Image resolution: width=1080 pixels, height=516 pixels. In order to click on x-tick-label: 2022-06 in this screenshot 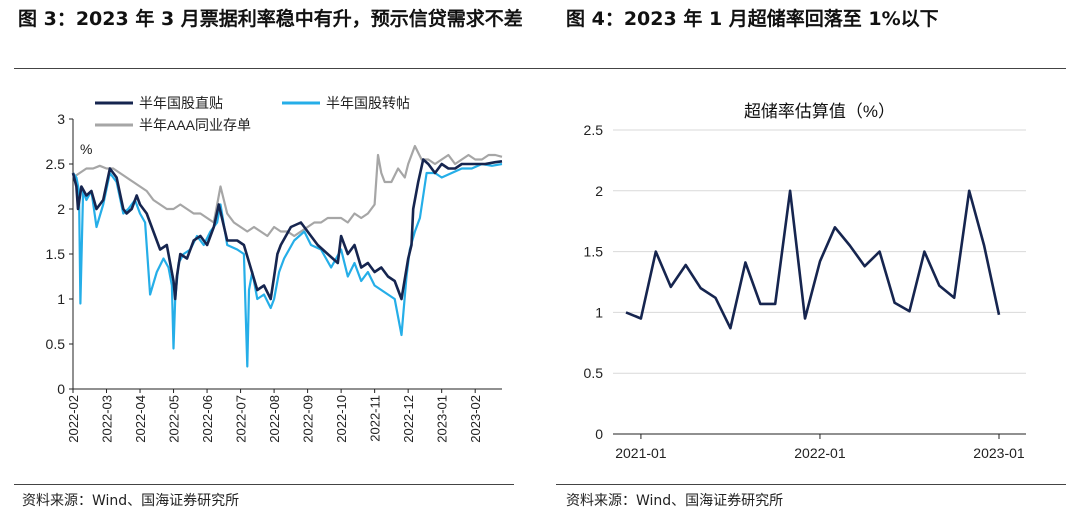, I will do `click(207, 419)`.